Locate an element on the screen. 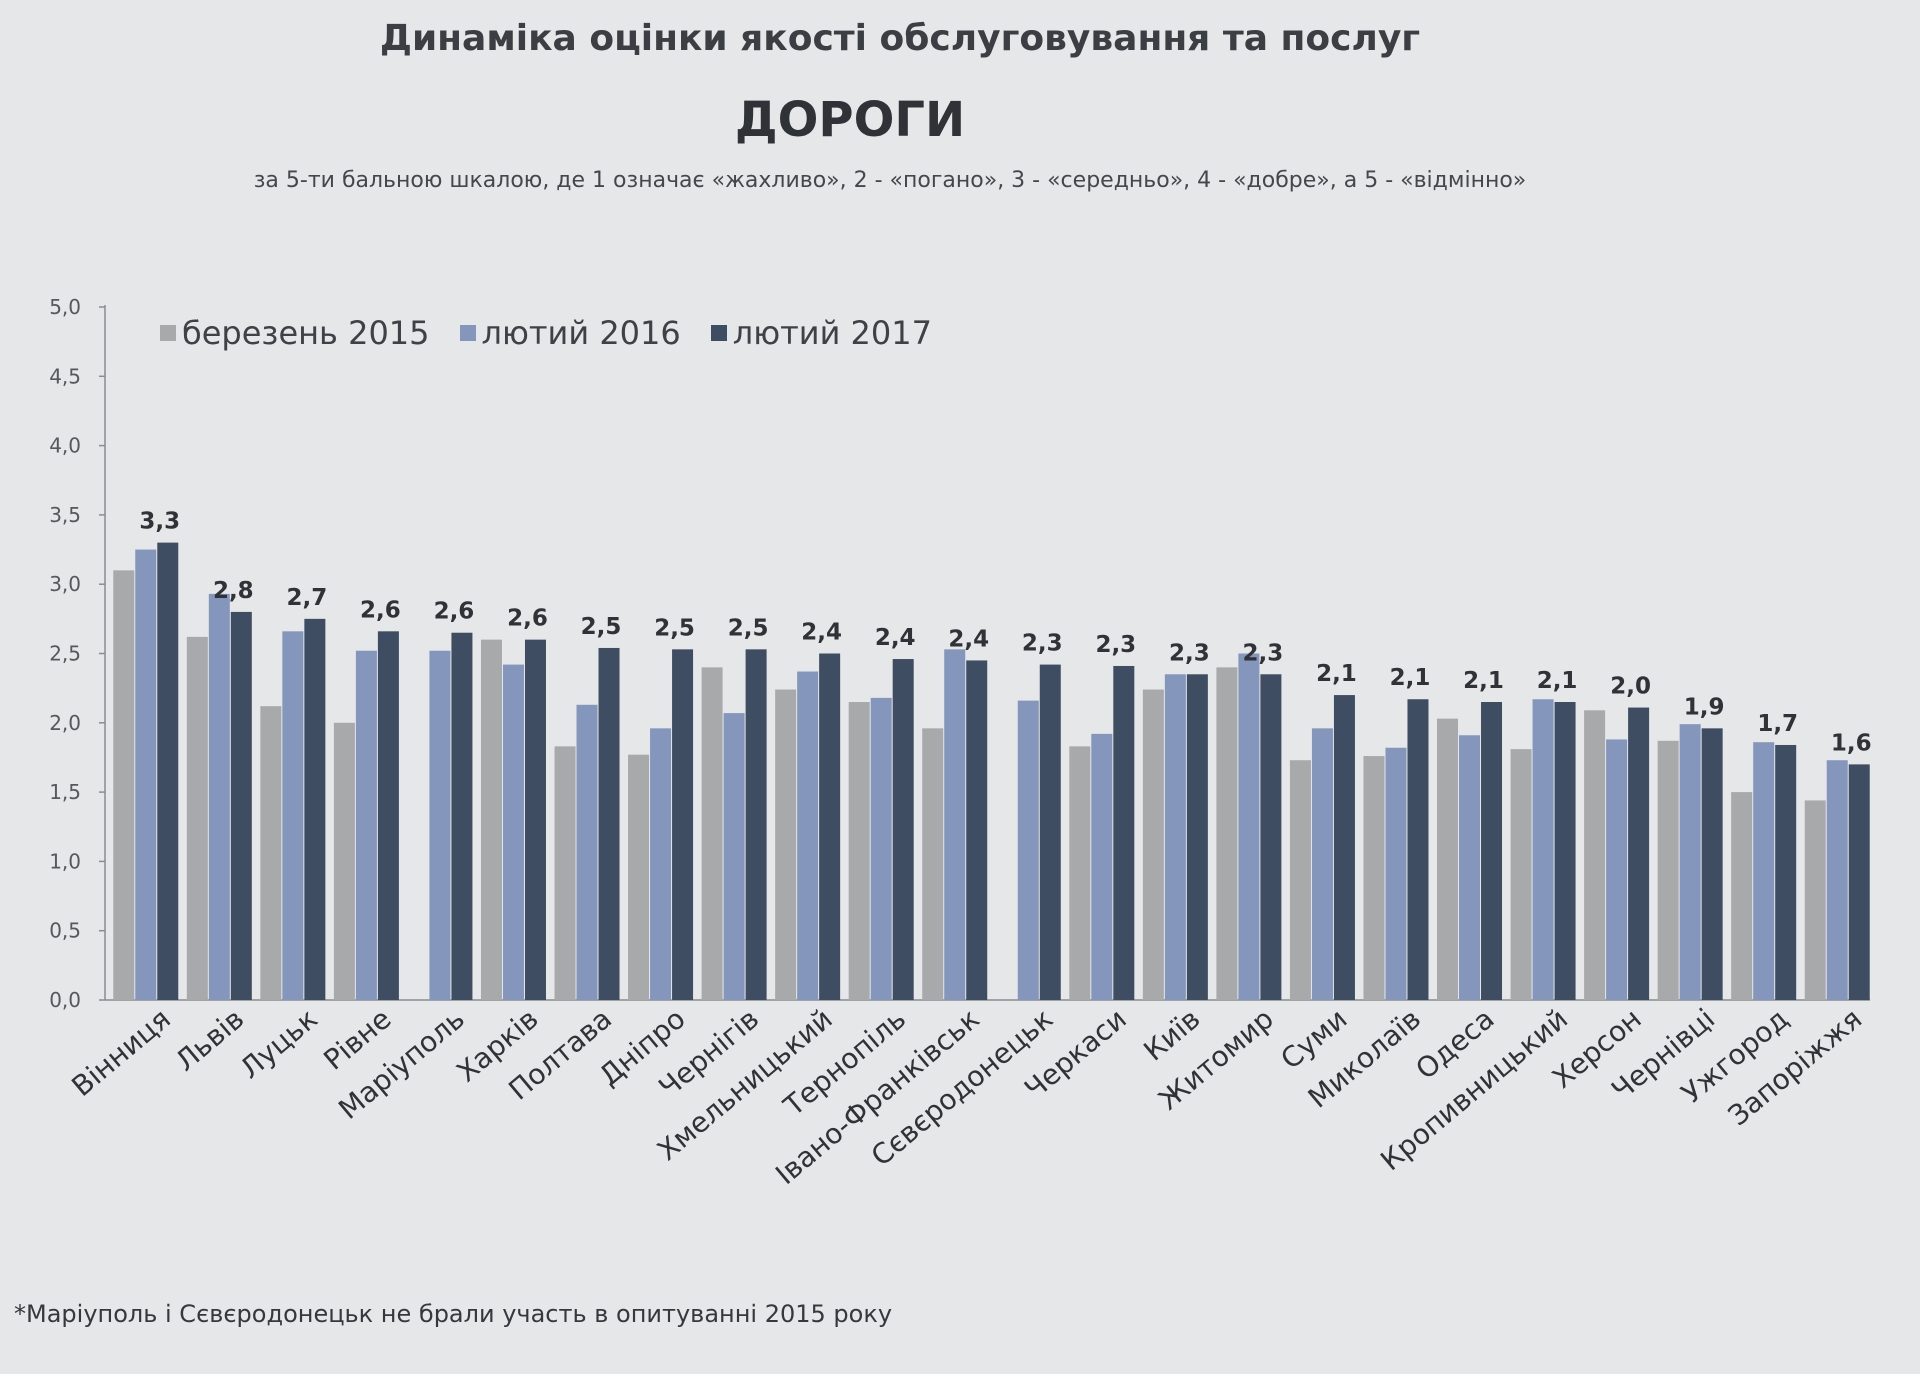  legend-label-2017: лютий 2017 is located at coordinates (832, 333).